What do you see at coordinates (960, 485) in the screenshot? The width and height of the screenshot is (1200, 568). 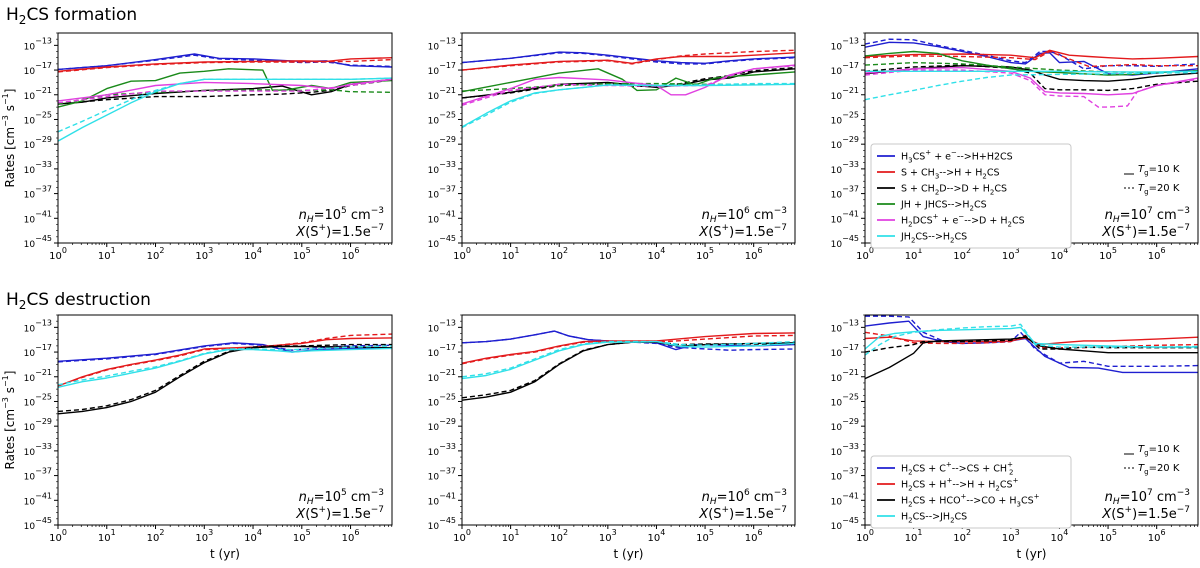 I see `legend-label: H2CS + H+-->H + H2CS+` at bounding box center [960, 485].